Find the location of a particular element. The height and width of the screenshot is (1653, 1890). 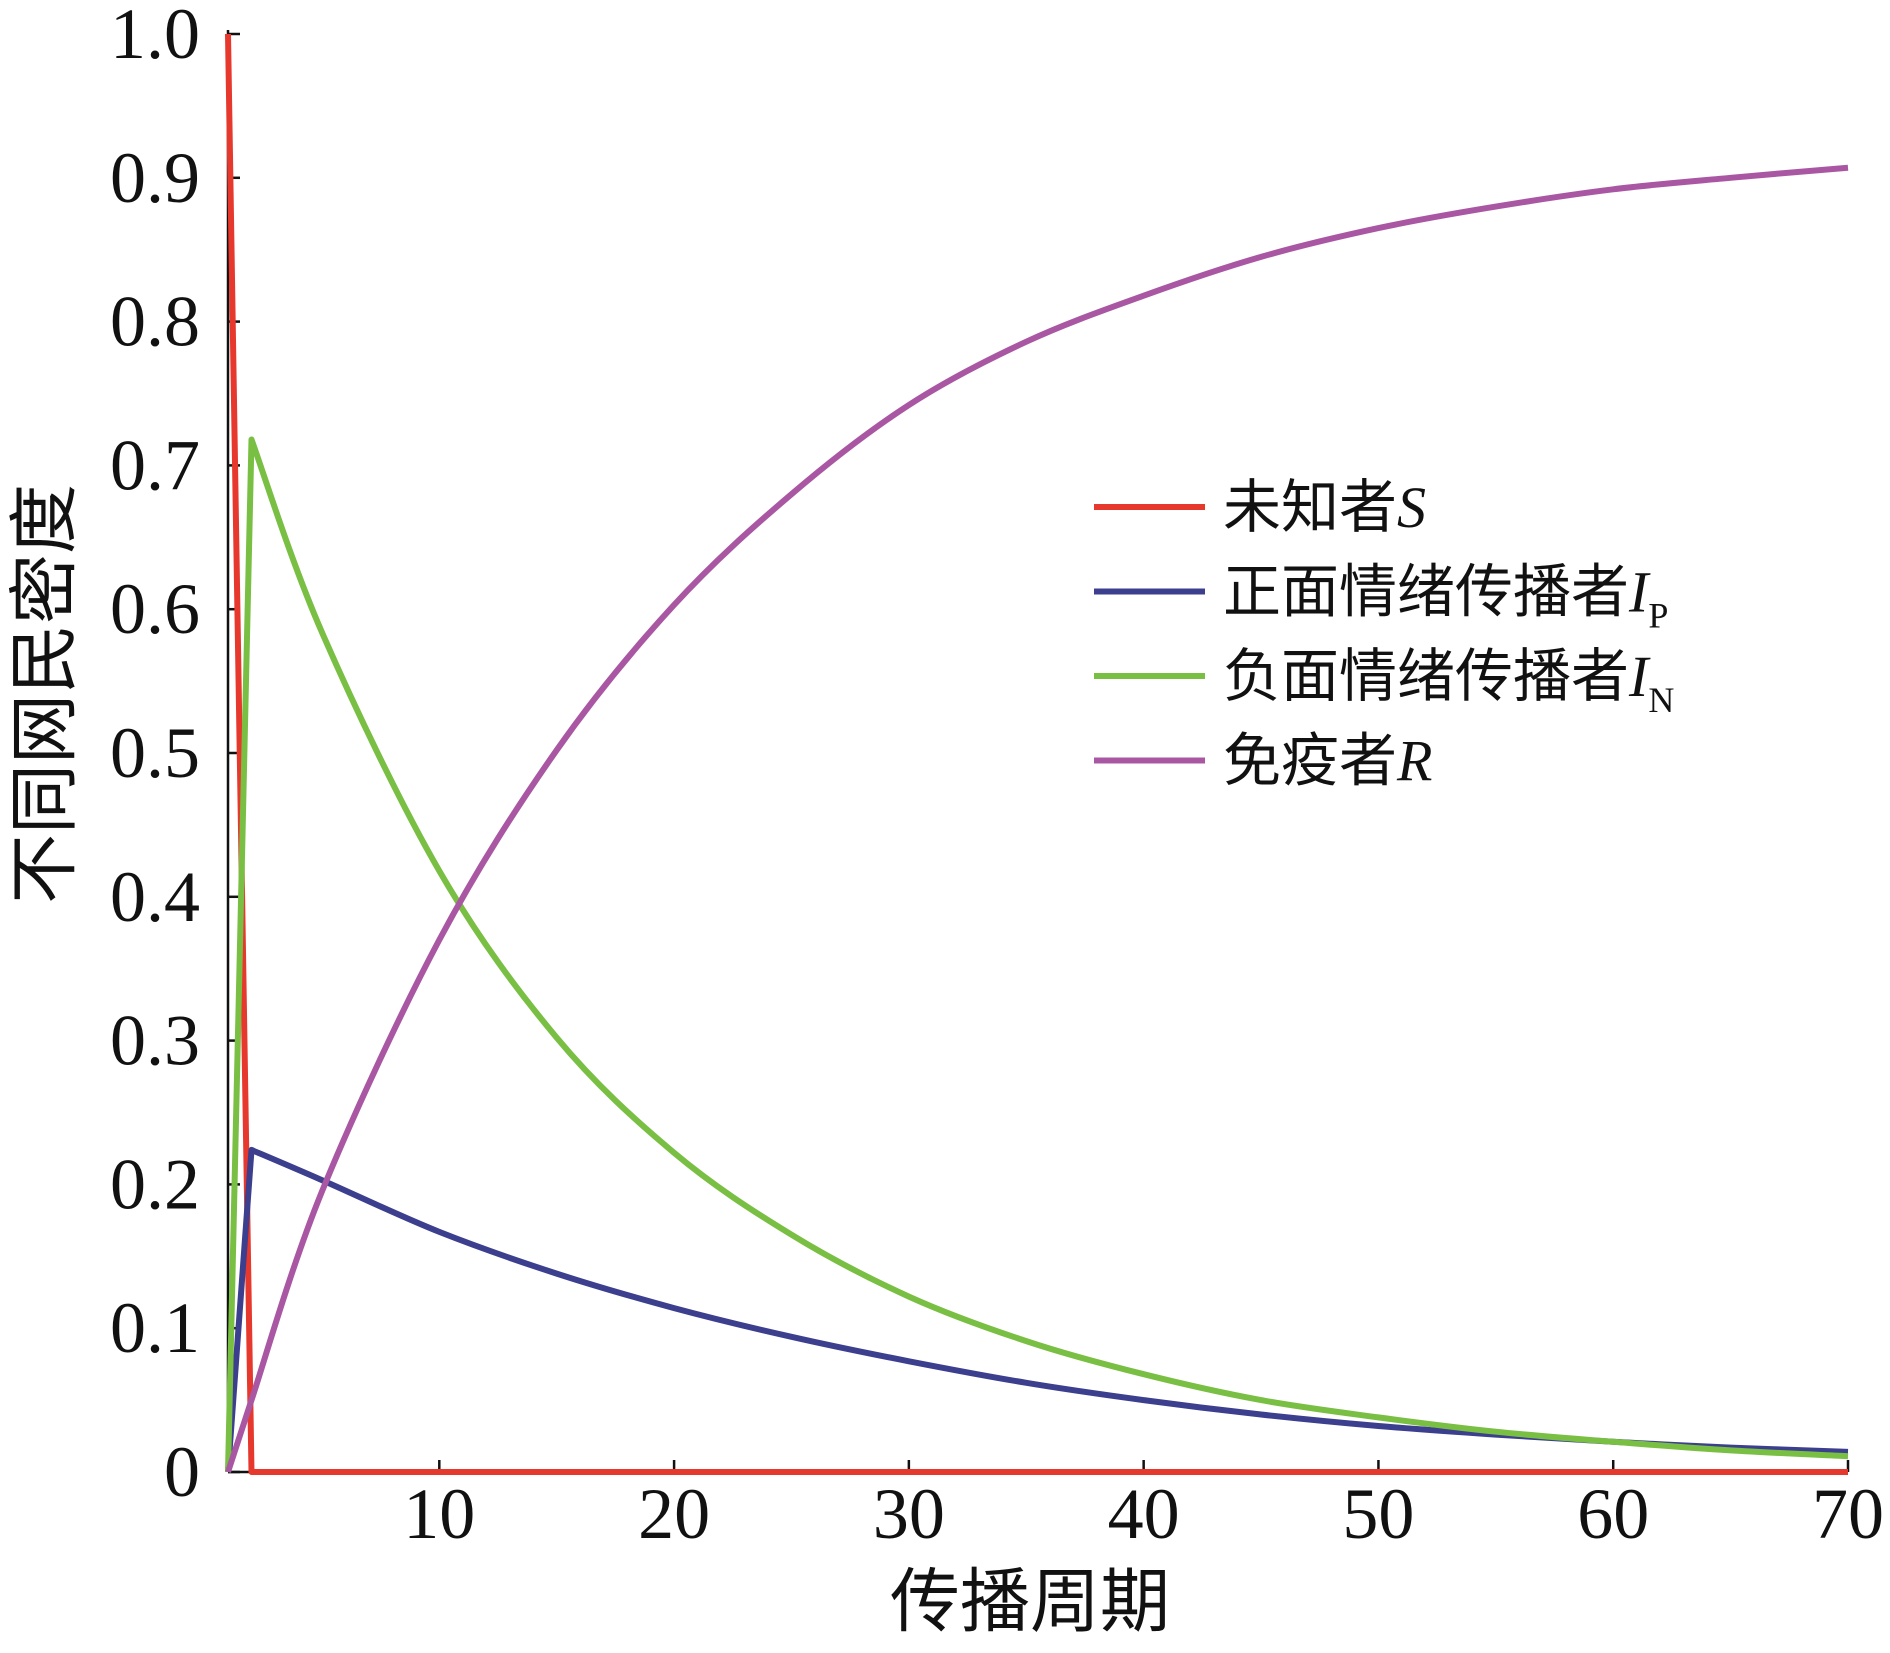

y-tick-label: 1.0 is located at coordinates (155, 37).